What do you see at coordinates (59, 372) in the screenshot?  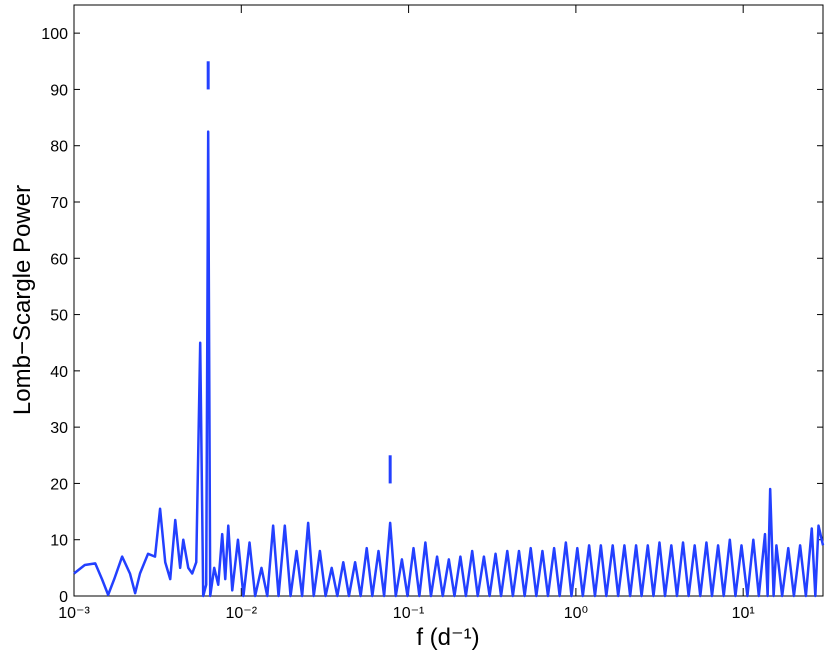 I see `y-tick-label: 40` at bounding box center [59, 372].